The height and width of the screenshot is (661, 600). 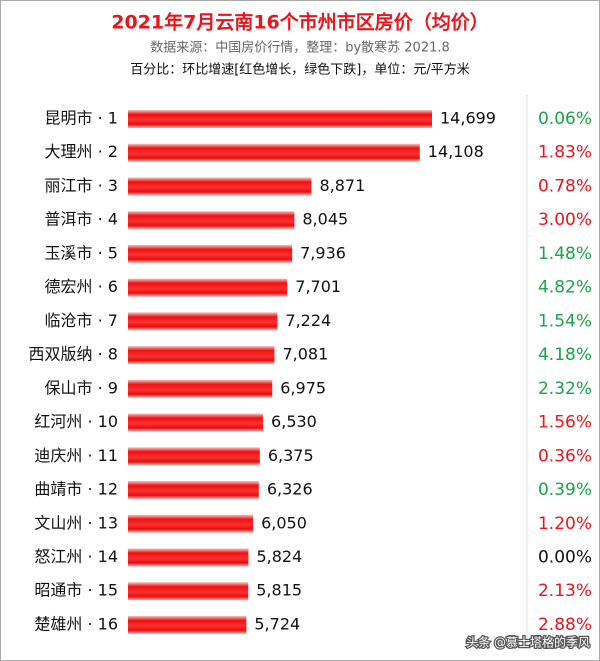 I want to click on value-label: 14,699, so click(x=468, y=118).